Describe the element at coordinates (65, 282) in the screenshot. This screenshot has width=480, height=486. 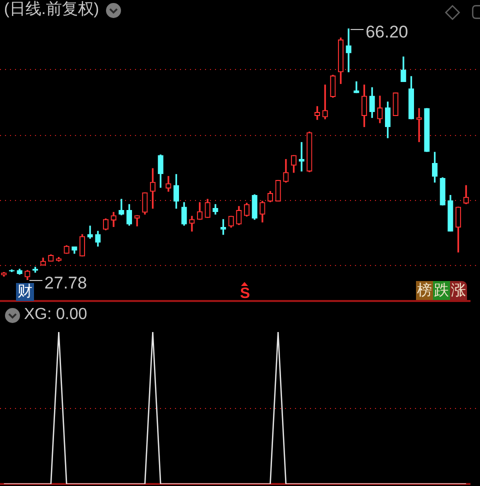
I see `annotation: 27.78` at that location.